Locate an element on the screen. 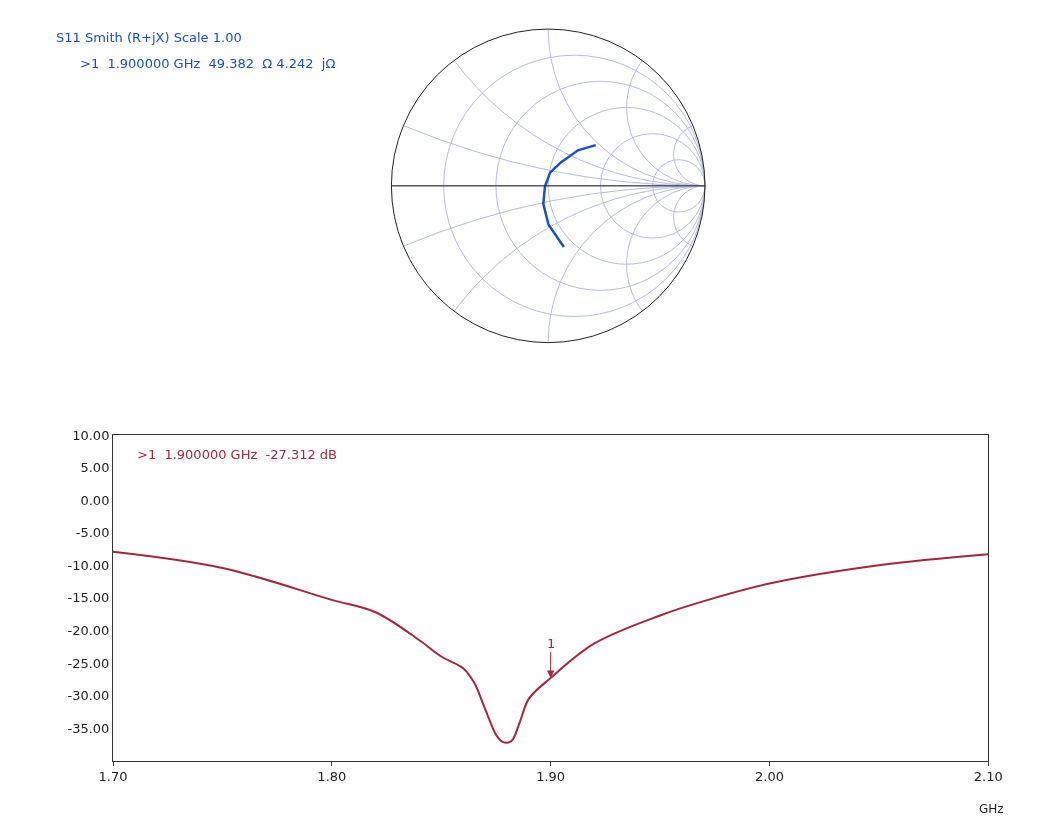 This screenshot has height=831, width=1037. y-tick-label: -25.00 is located at coordinates (88, 663).